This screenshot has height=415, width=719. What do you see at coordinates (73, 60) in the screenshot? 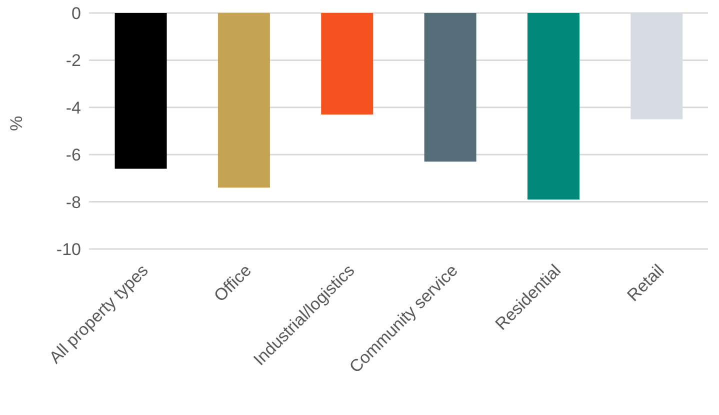
I see `y-tick-label: -2` at bounding box center [73, 60].